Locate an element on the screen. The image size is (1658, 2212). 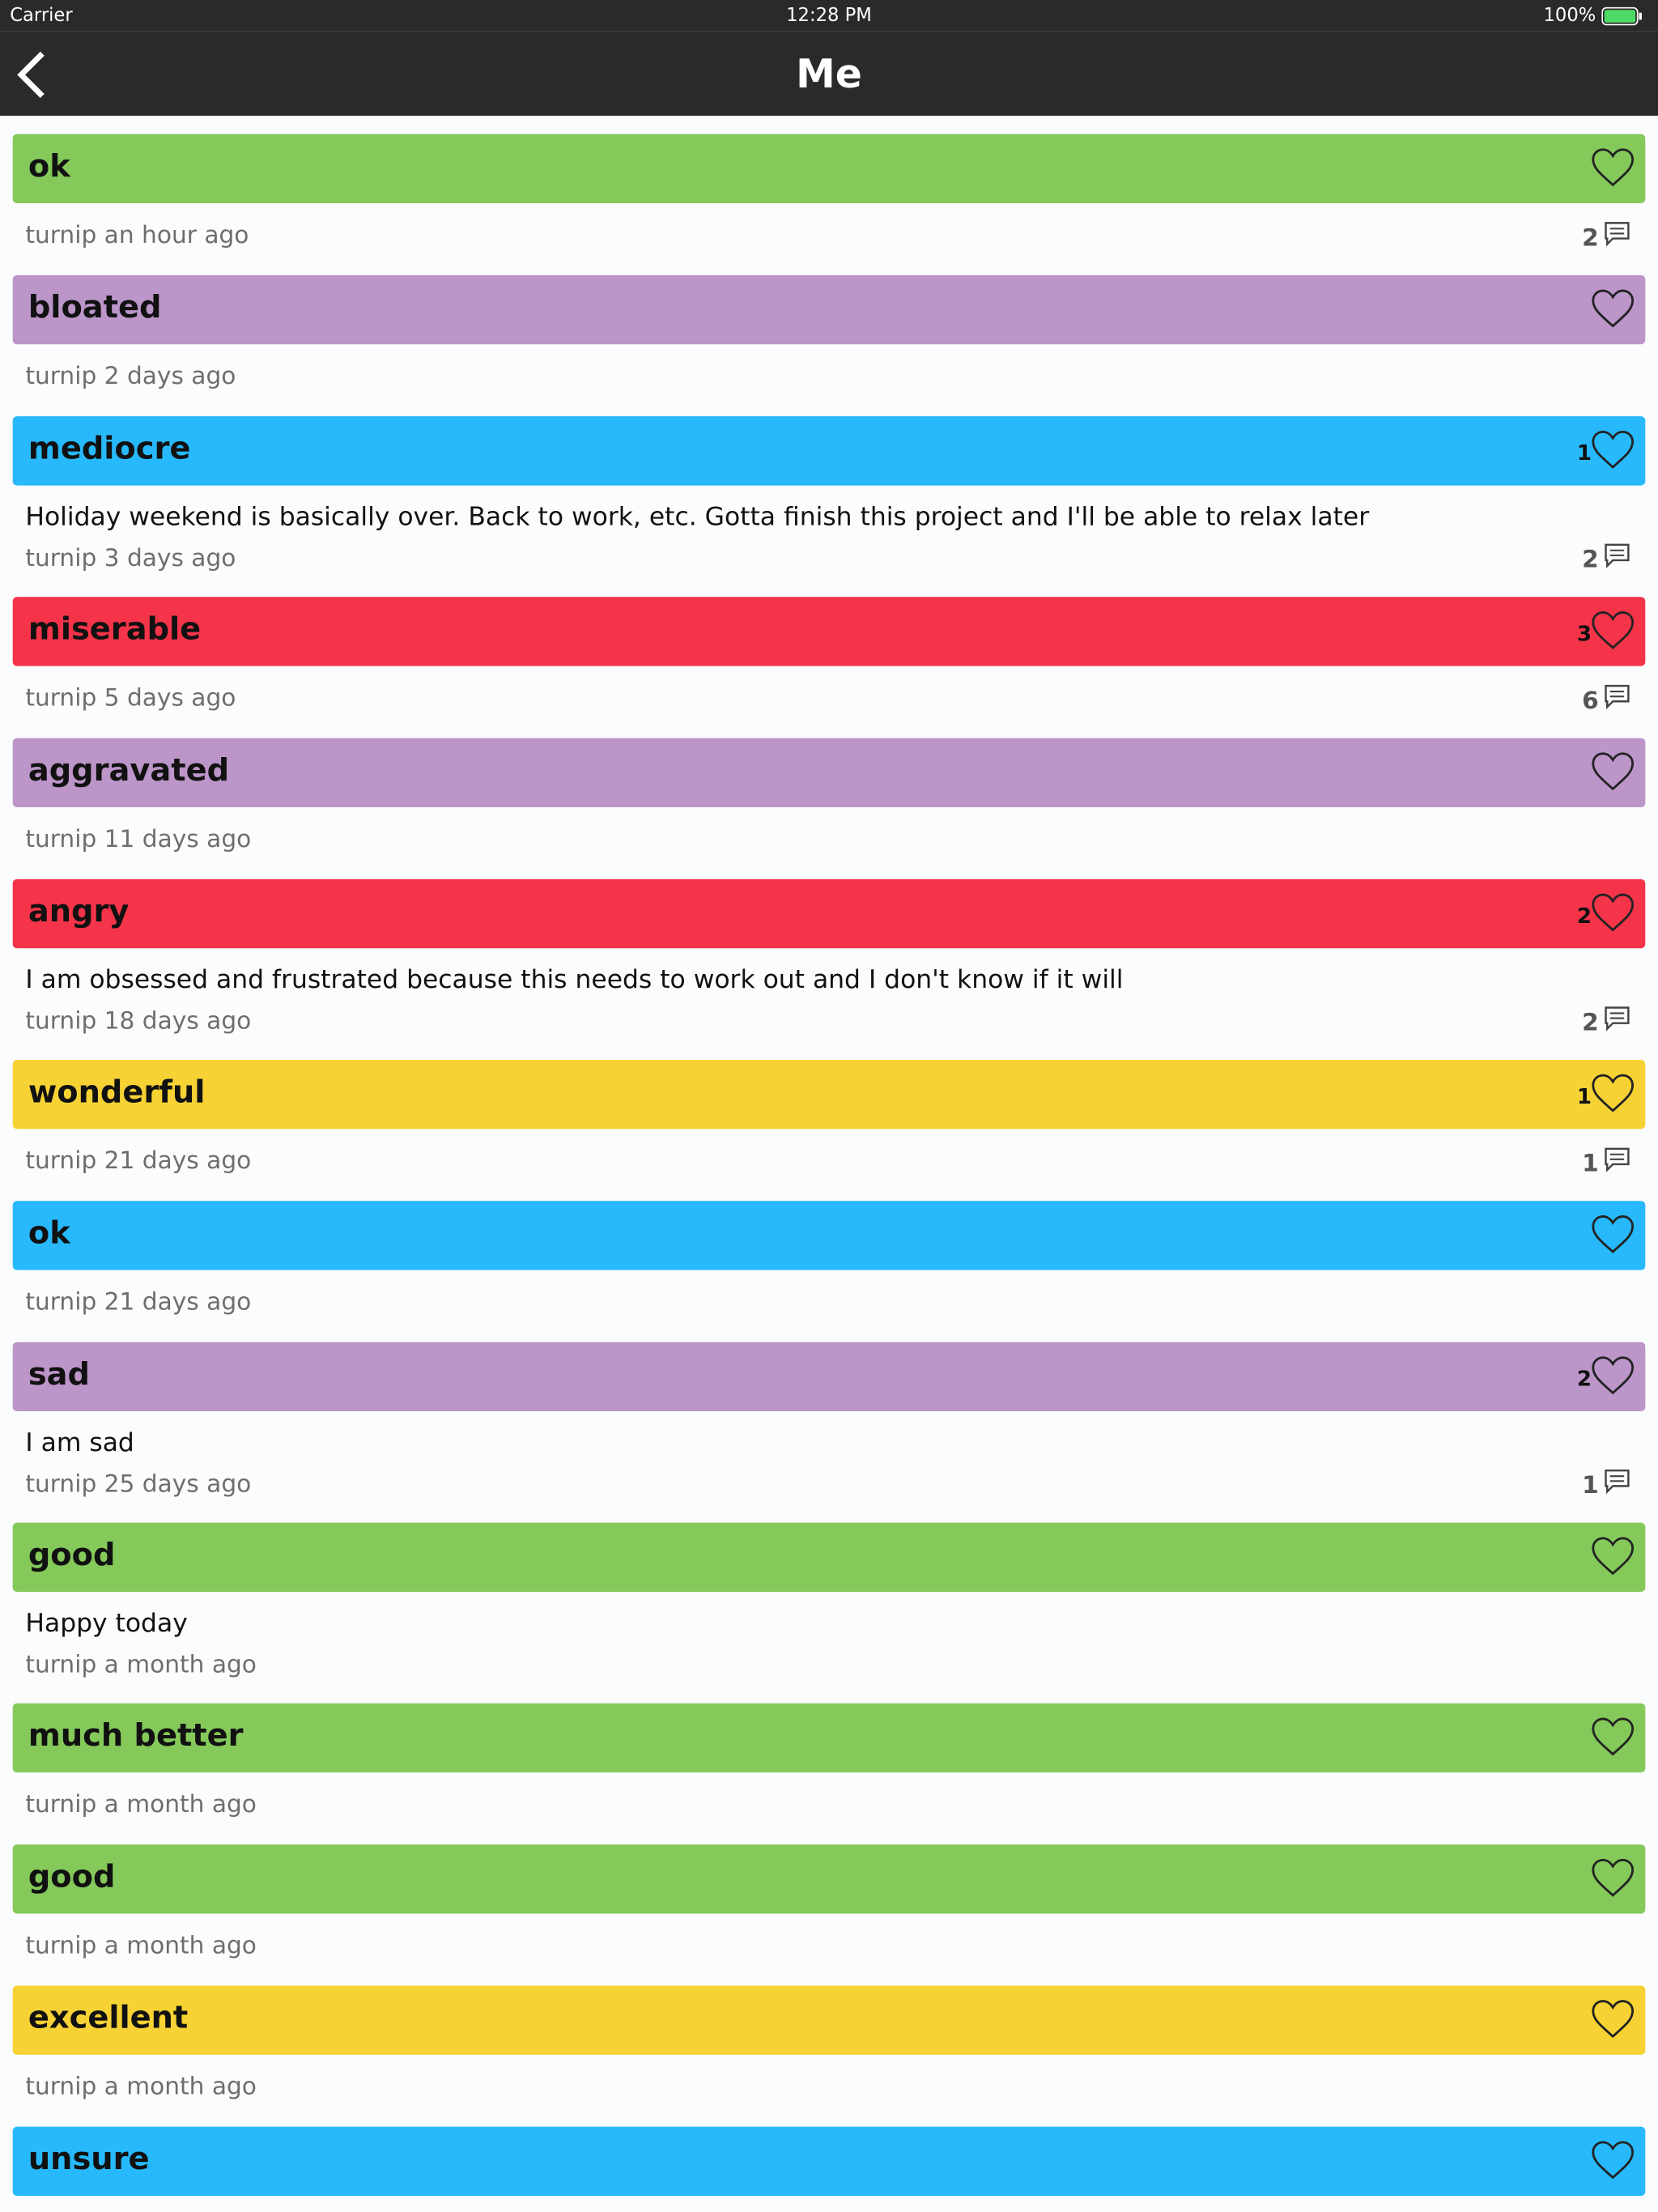
mood-bar: unsure is located at coordinates (829, 2162).